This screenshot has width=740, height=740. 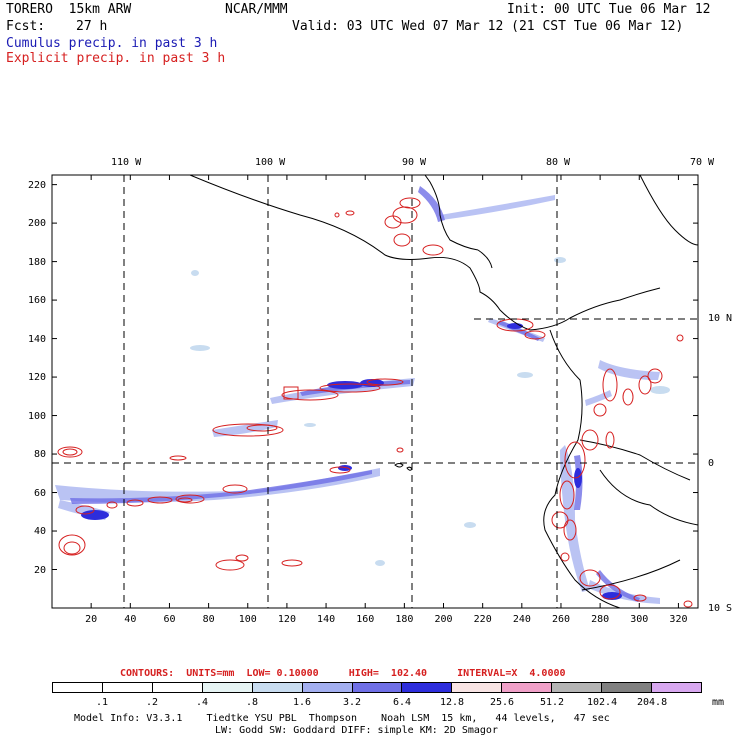 What do you see at coordinates (152, 702) in the screenshot?
I see `colorbar-label: .2` at bounding box center [152, 702].